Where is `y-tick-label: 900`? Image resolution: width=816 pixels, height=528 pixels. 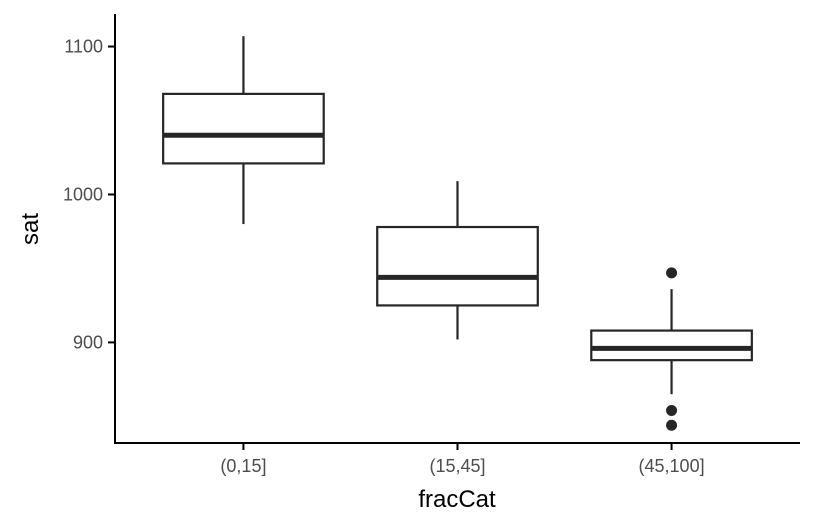
y-tick-label: 900 is located at coordinates (88, 342).